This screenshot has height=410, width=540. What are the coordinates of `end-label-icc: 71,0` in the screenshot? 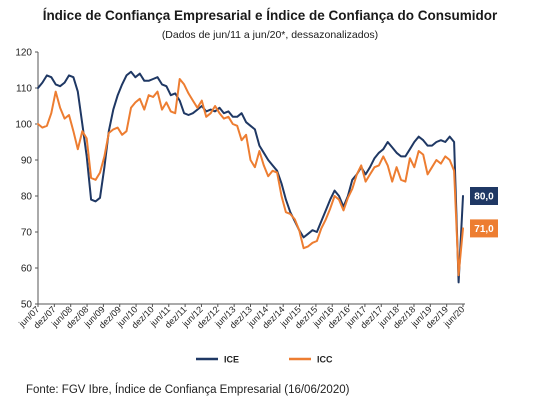 It's located at (484, 229).